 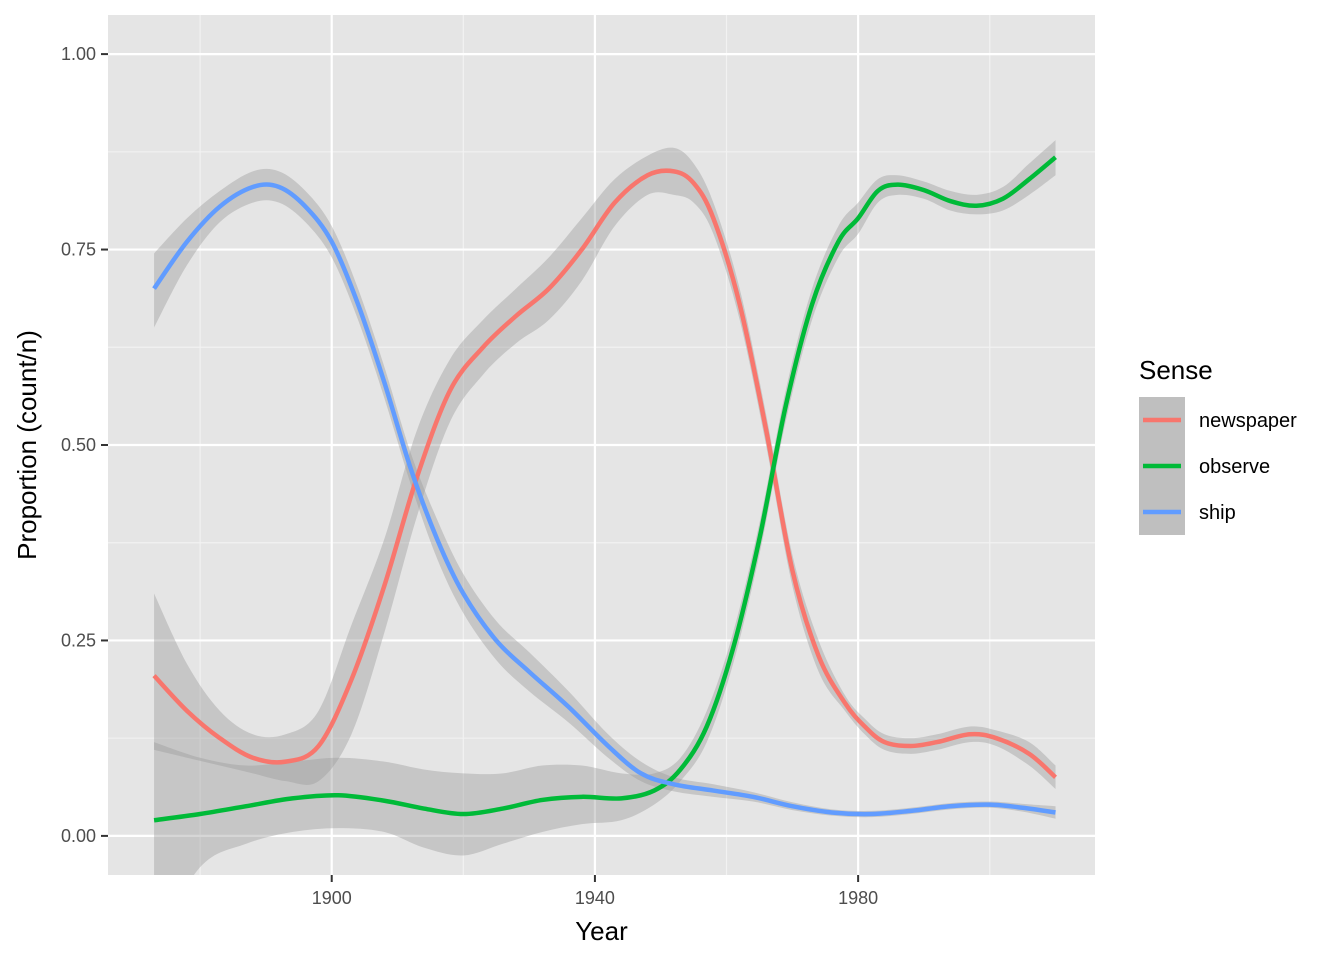 I want to click on legend-label: ship, so click(x=1217, y=513).